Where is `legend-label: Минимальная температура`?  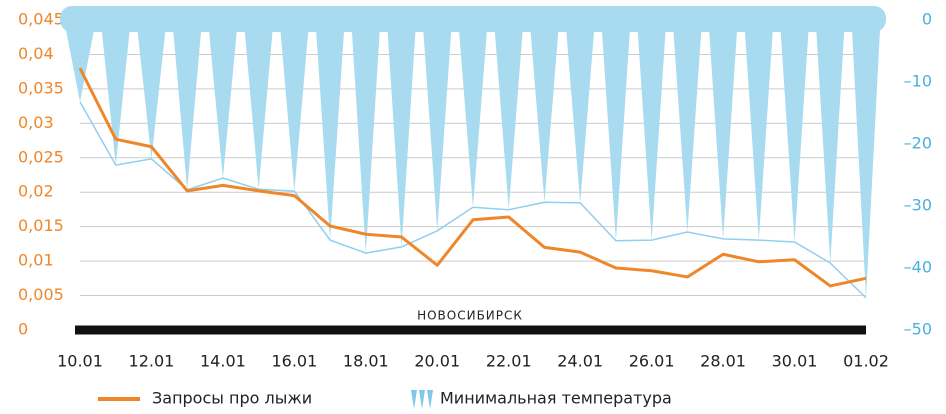
legend-label: Минимальная температура is located at coordinates (556, 398).